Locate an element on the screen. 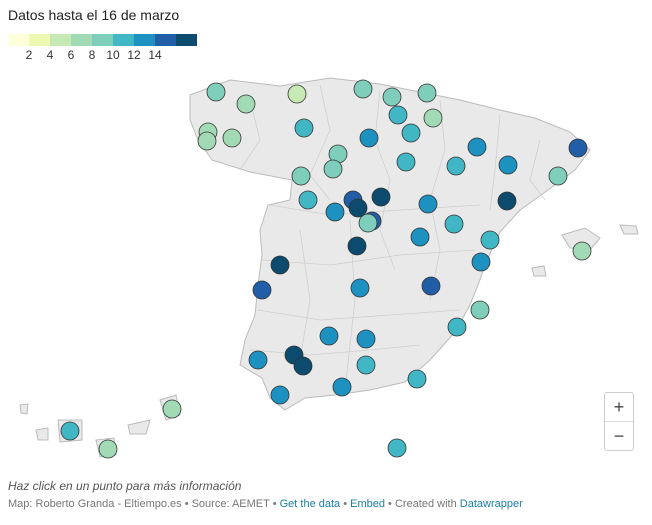 The width and height of the screenshot is (652, 525). legend-tick-label: 14 is located at coordinates (155, 55).